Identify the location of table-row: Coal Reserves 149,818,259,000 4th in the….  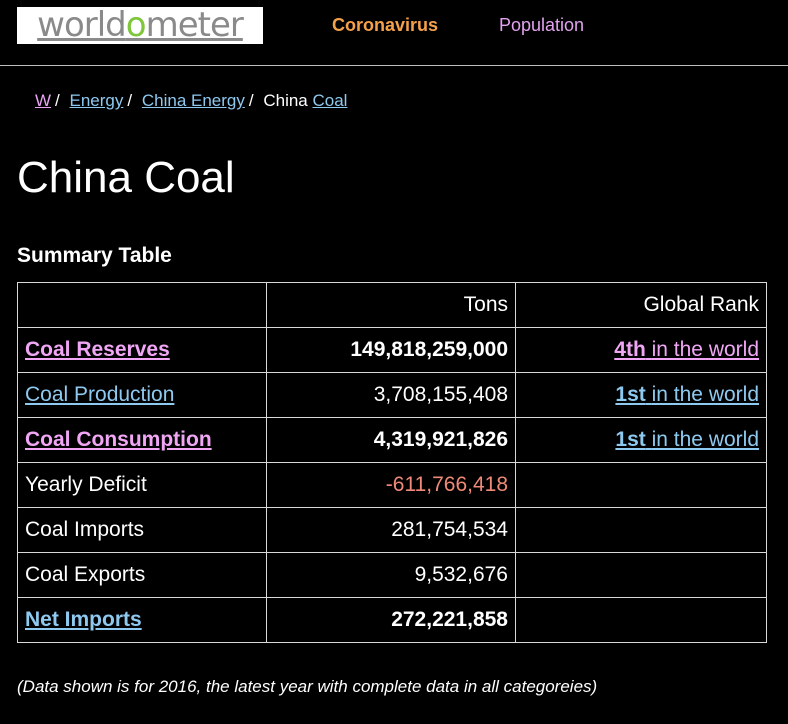
(392, 350).